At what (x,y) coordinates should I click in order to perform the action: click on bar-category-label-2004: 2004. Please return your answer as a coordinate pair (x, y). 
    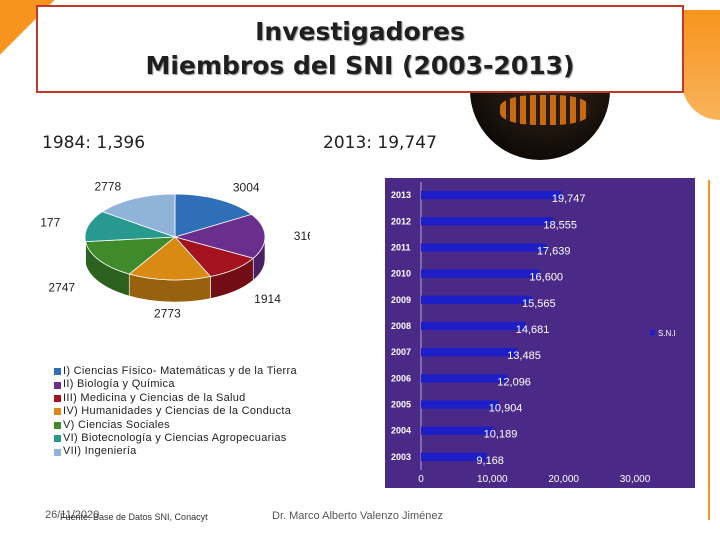
    Looking at the image, I should click on (401, 431).